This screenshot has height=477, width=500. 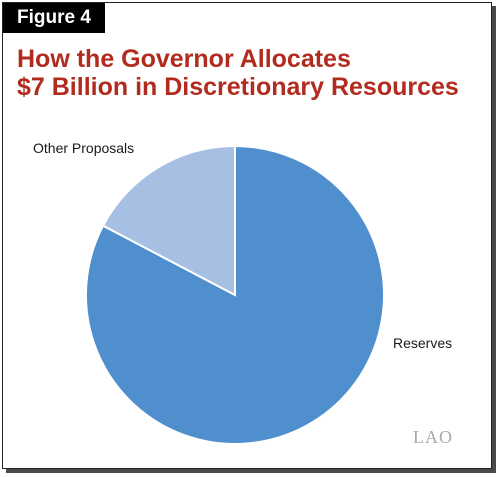 I want to click on figure-tab: Figure 4, so click(x=54, y=18).